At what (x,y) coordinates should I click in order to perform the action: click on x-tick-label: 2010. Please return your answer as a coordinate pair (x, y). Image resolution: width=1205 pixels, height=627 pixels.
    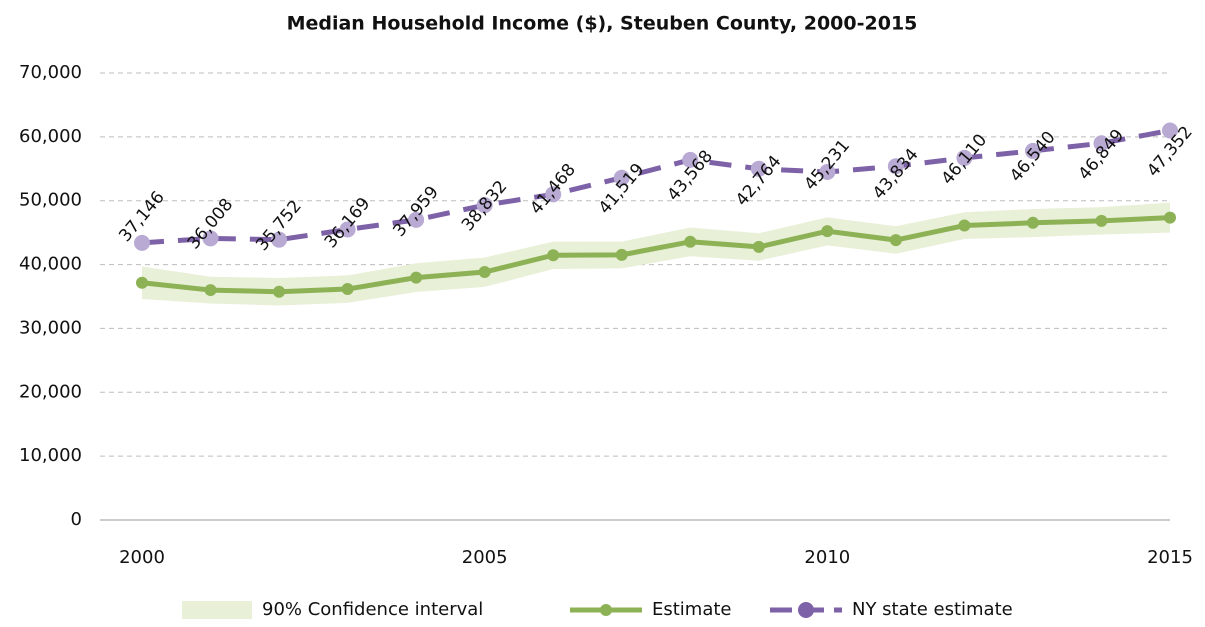
    Looking at the image, I should click on (827, 557).